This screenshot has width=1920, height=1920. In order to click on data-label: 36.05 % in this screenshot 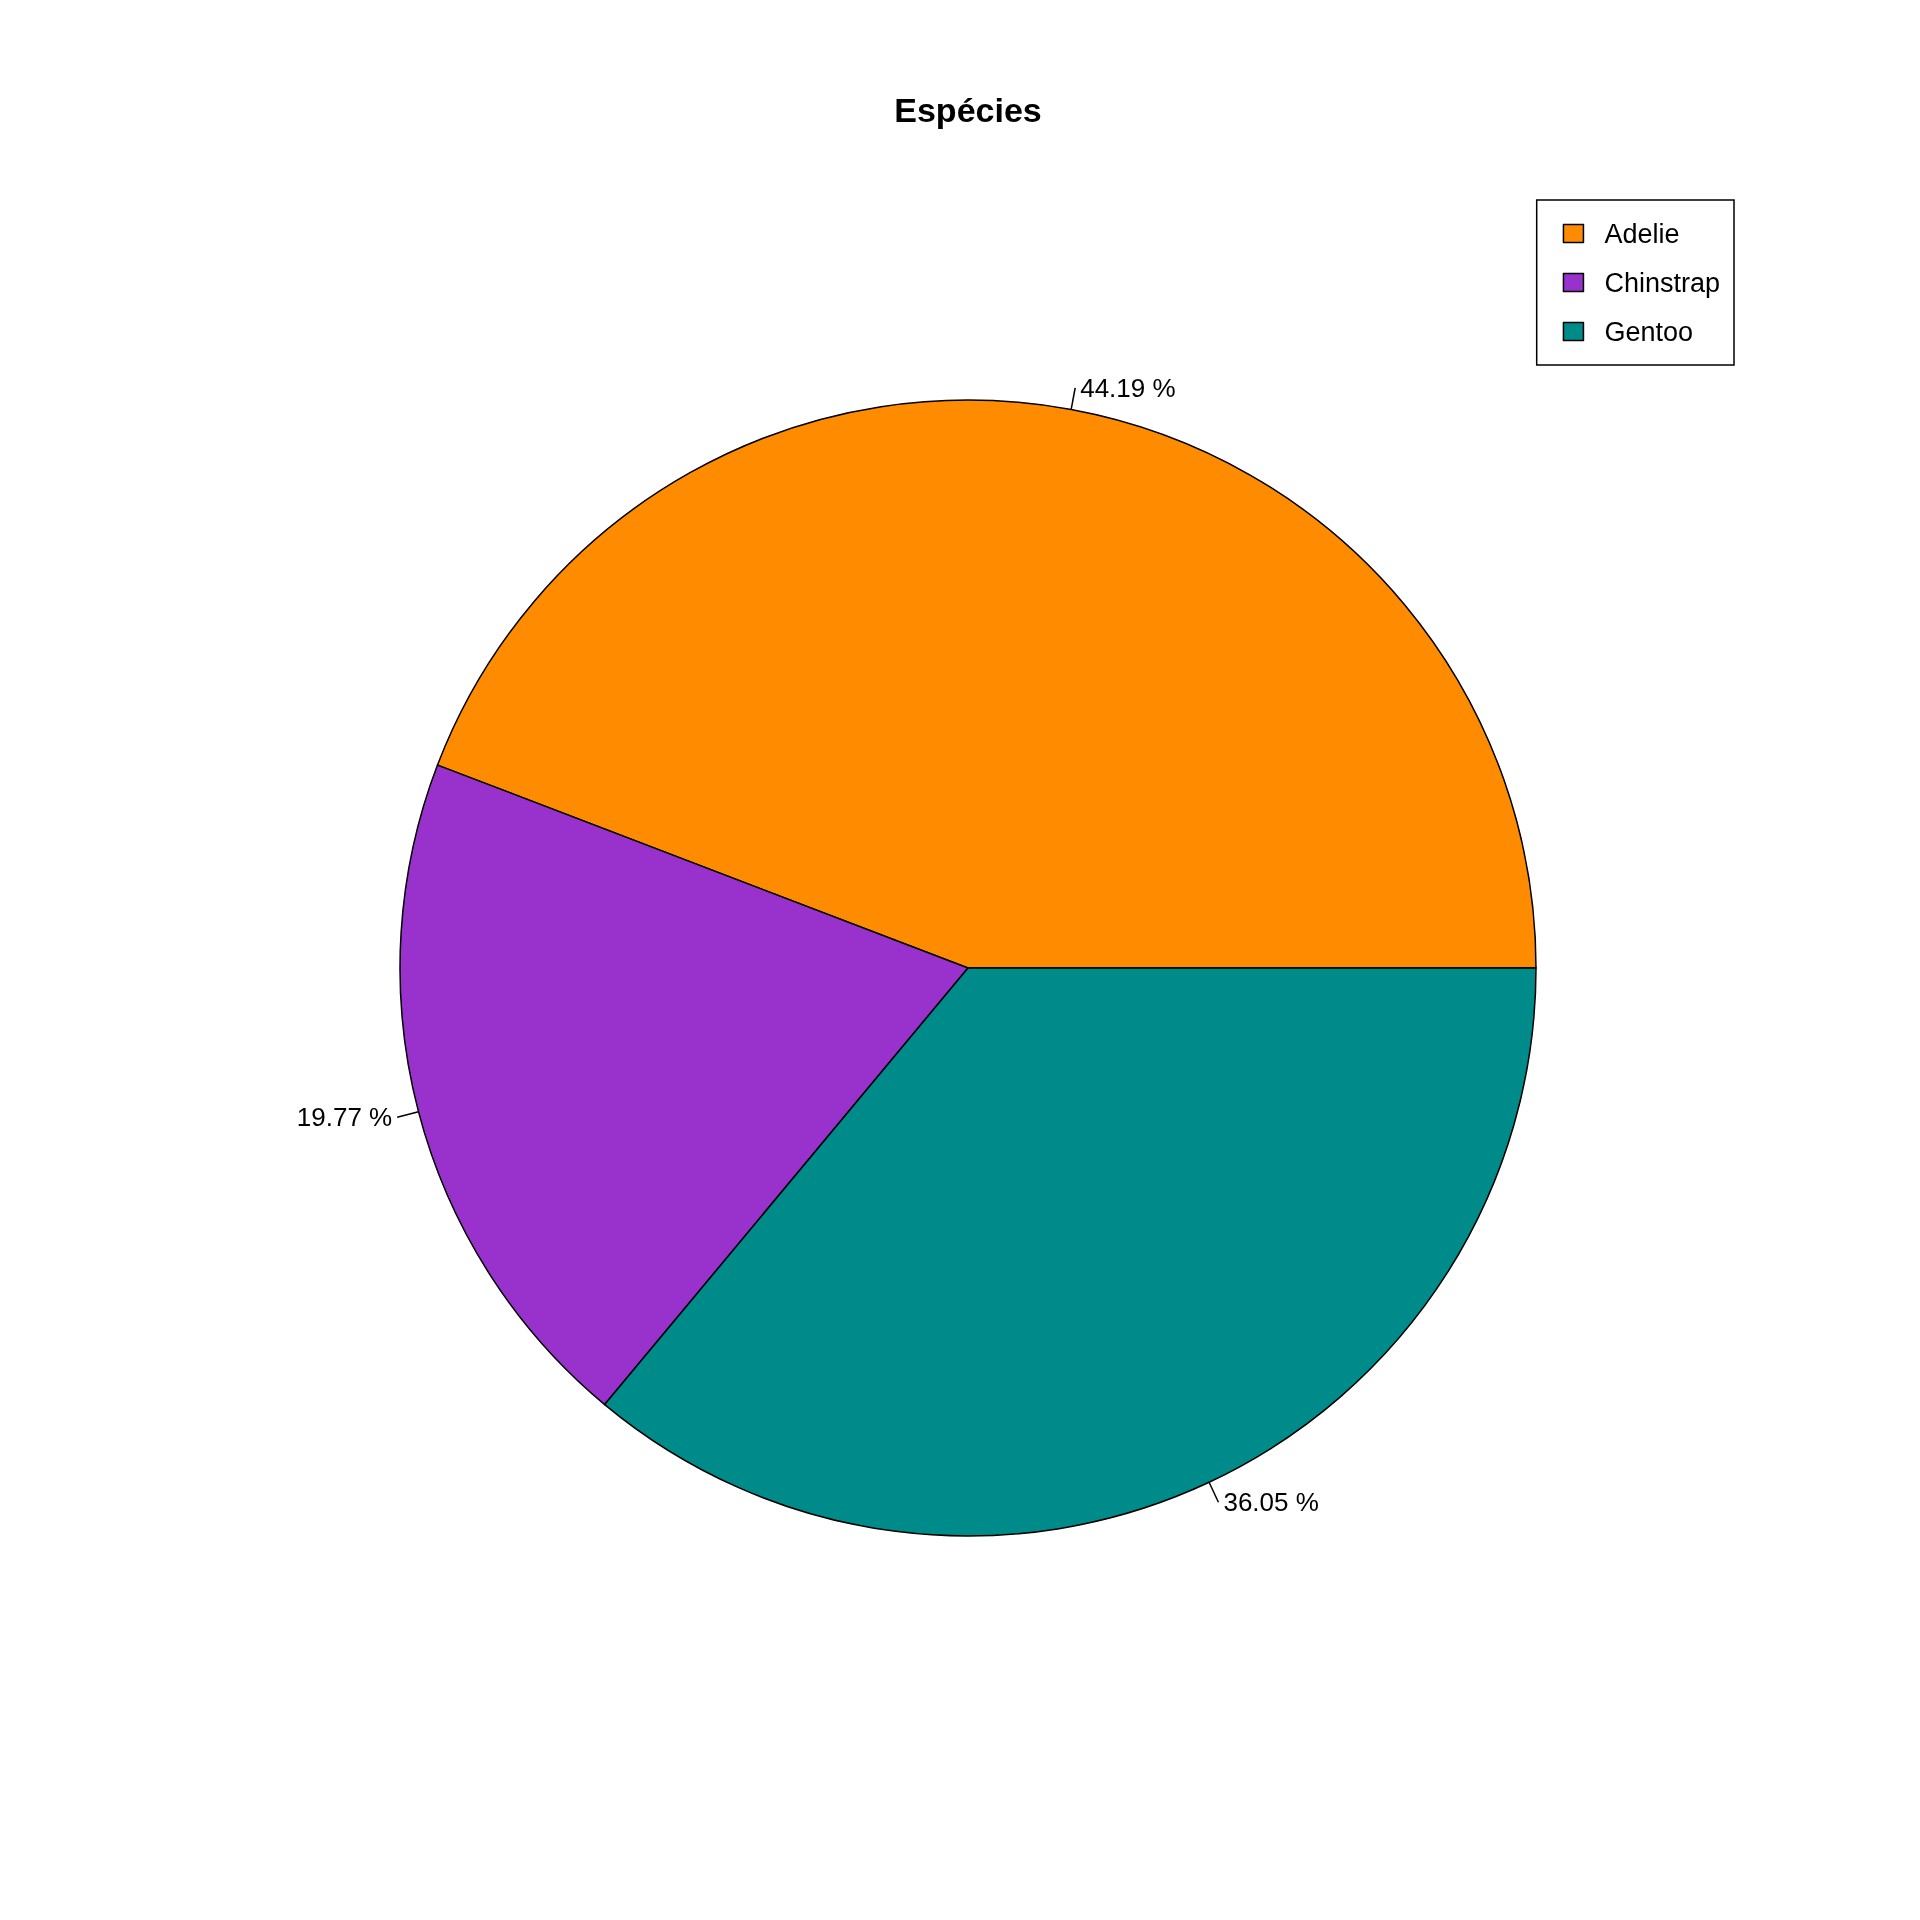, I will do `click(1271, 1502)`.